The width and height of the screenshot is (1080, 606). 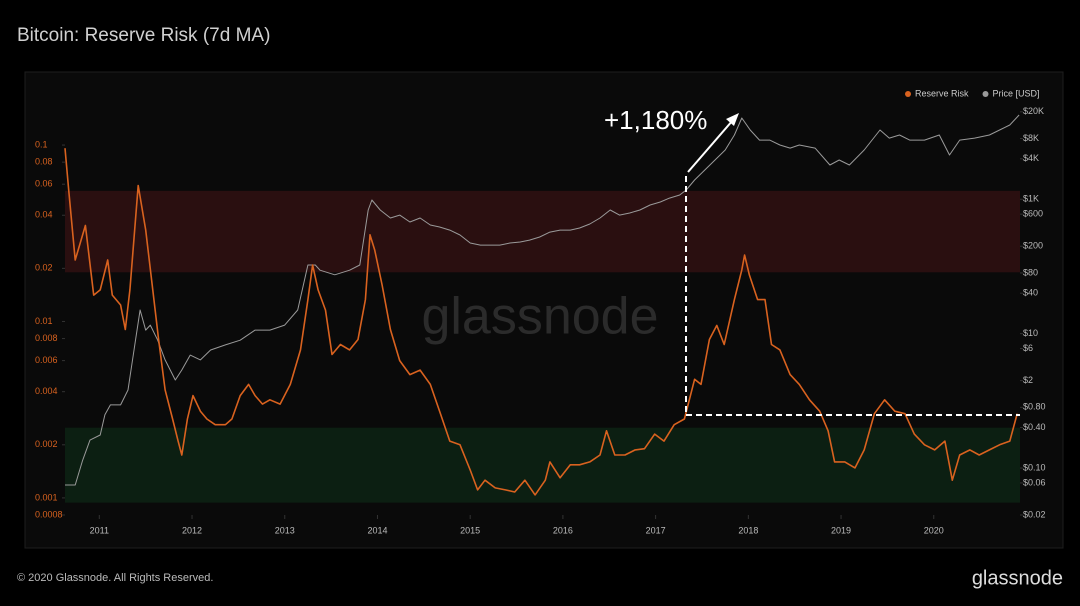 I want to click on annotation-text: +1,180%, so click(x=655, y=120).